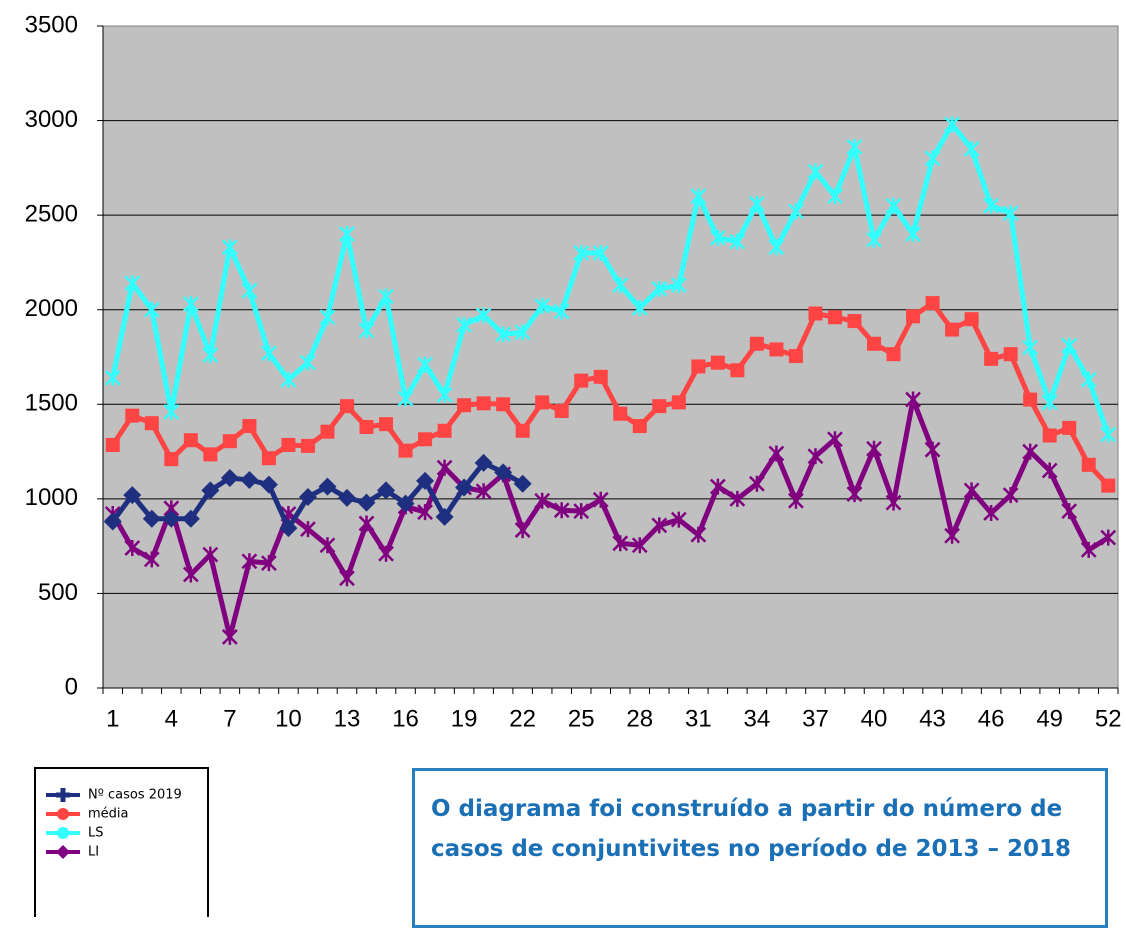 This screenshot has height=928, width=1126. Describe the element at coordinates (51, 308) in the screenshot. I see `y-tick-label: 2000` at that location.